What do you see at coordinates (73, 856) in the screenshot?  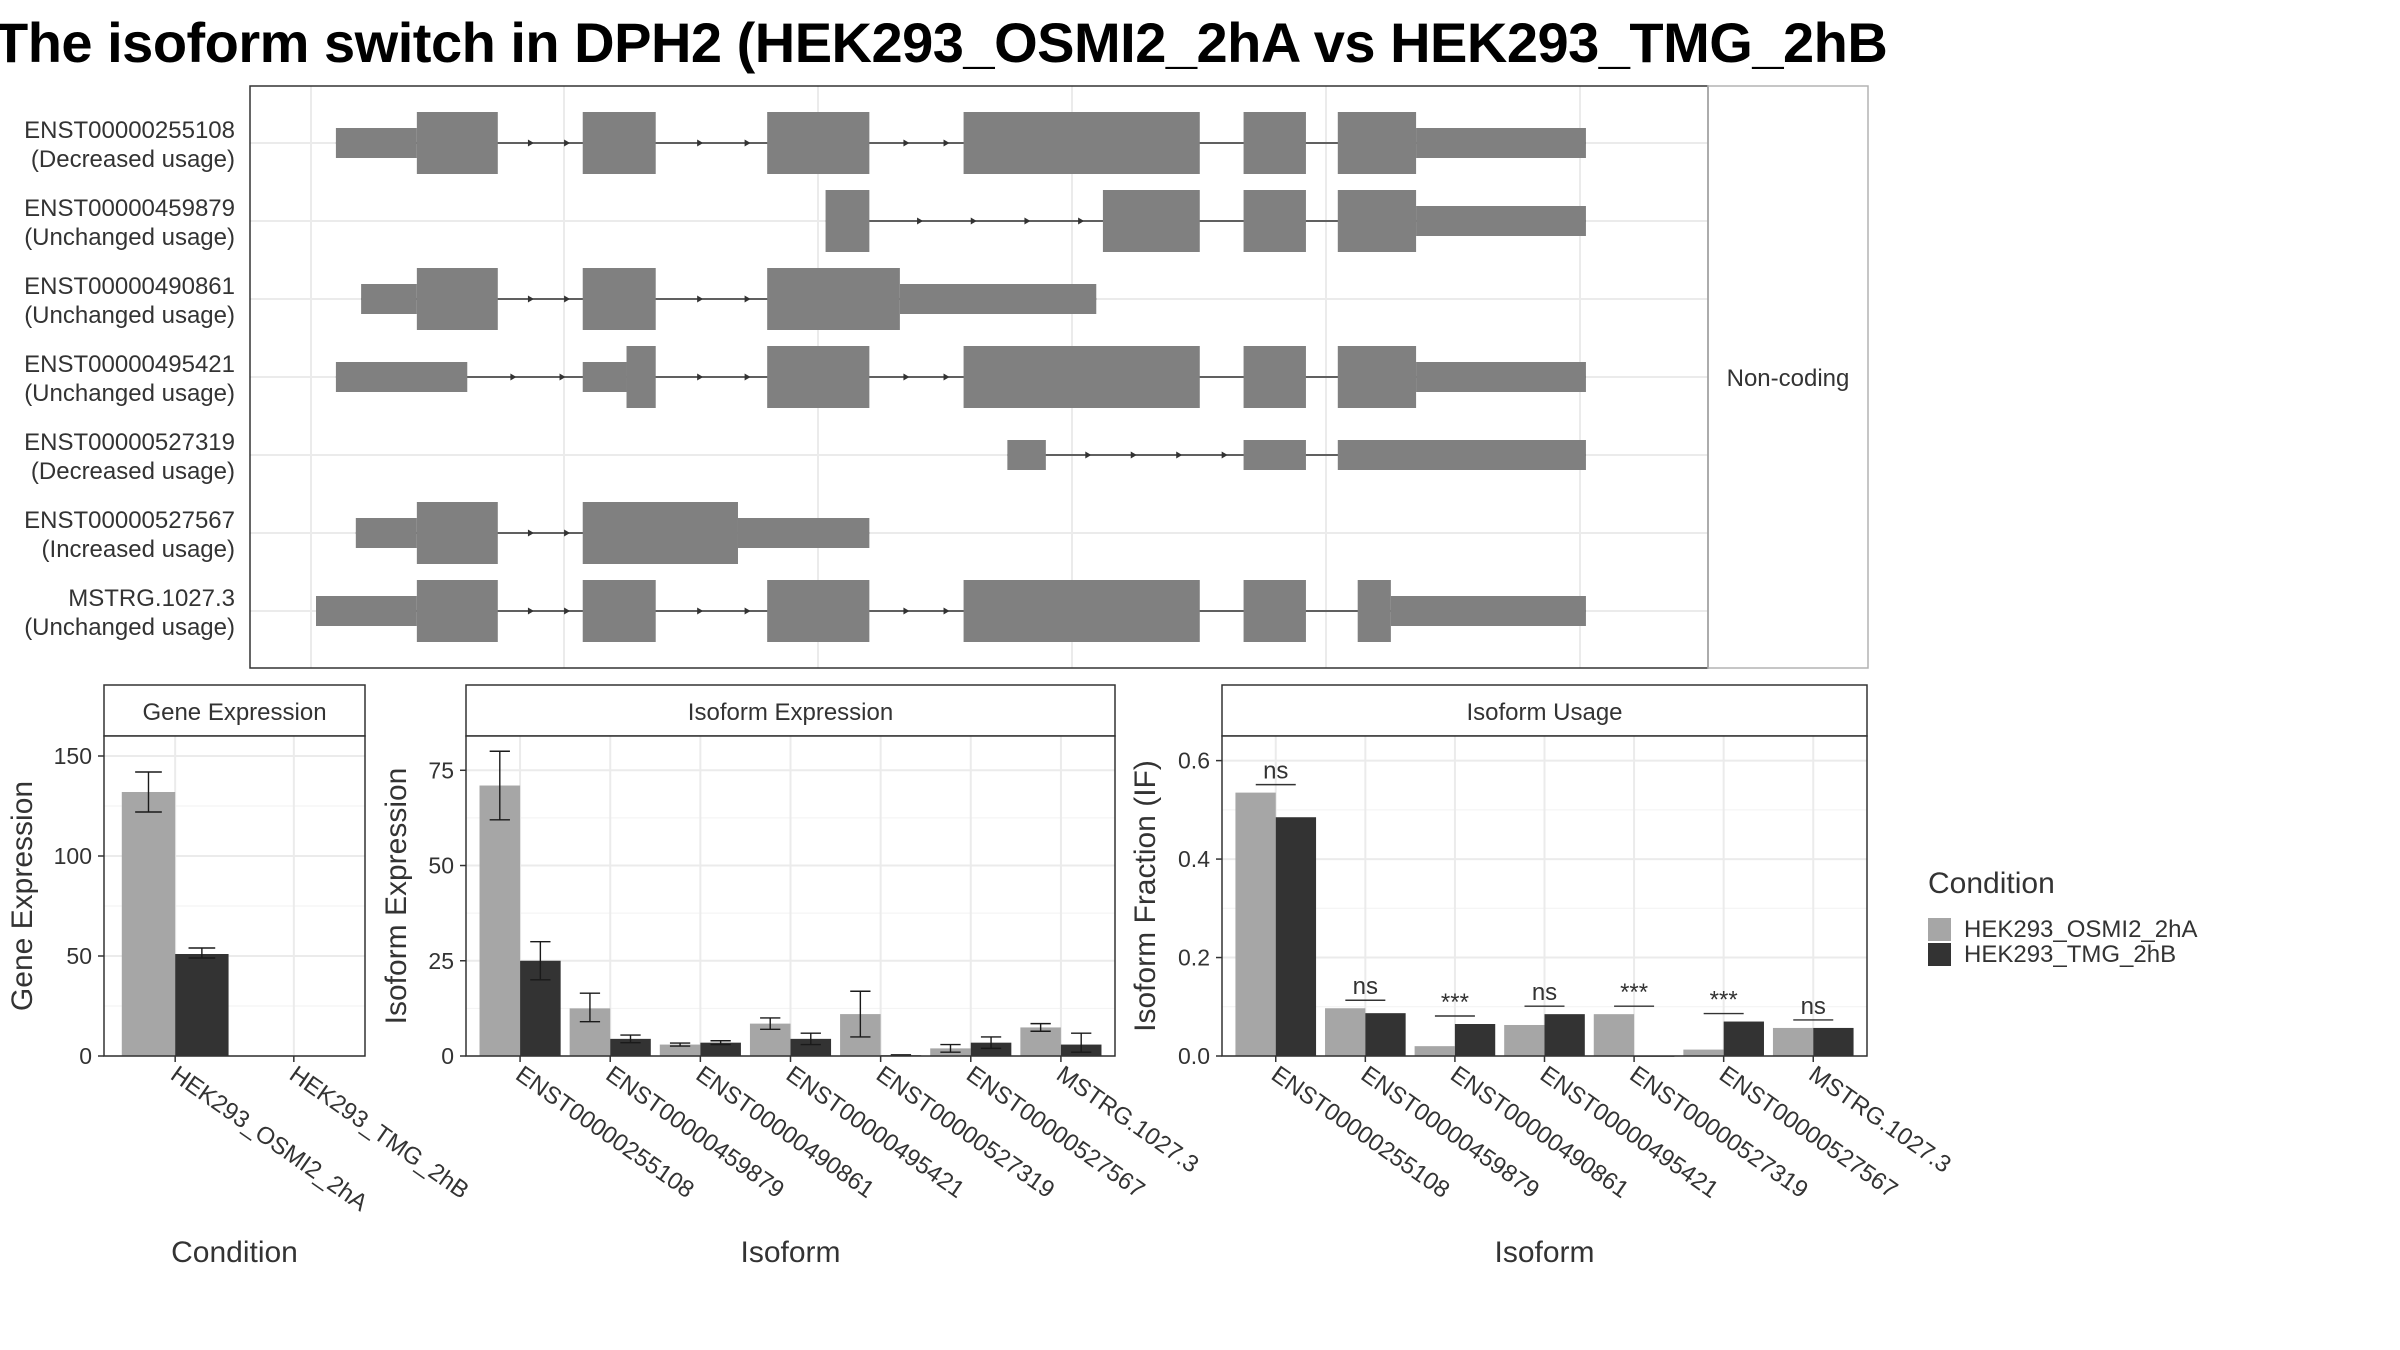 I see `y-tick-label: 100` at bounding box center [73, 856].